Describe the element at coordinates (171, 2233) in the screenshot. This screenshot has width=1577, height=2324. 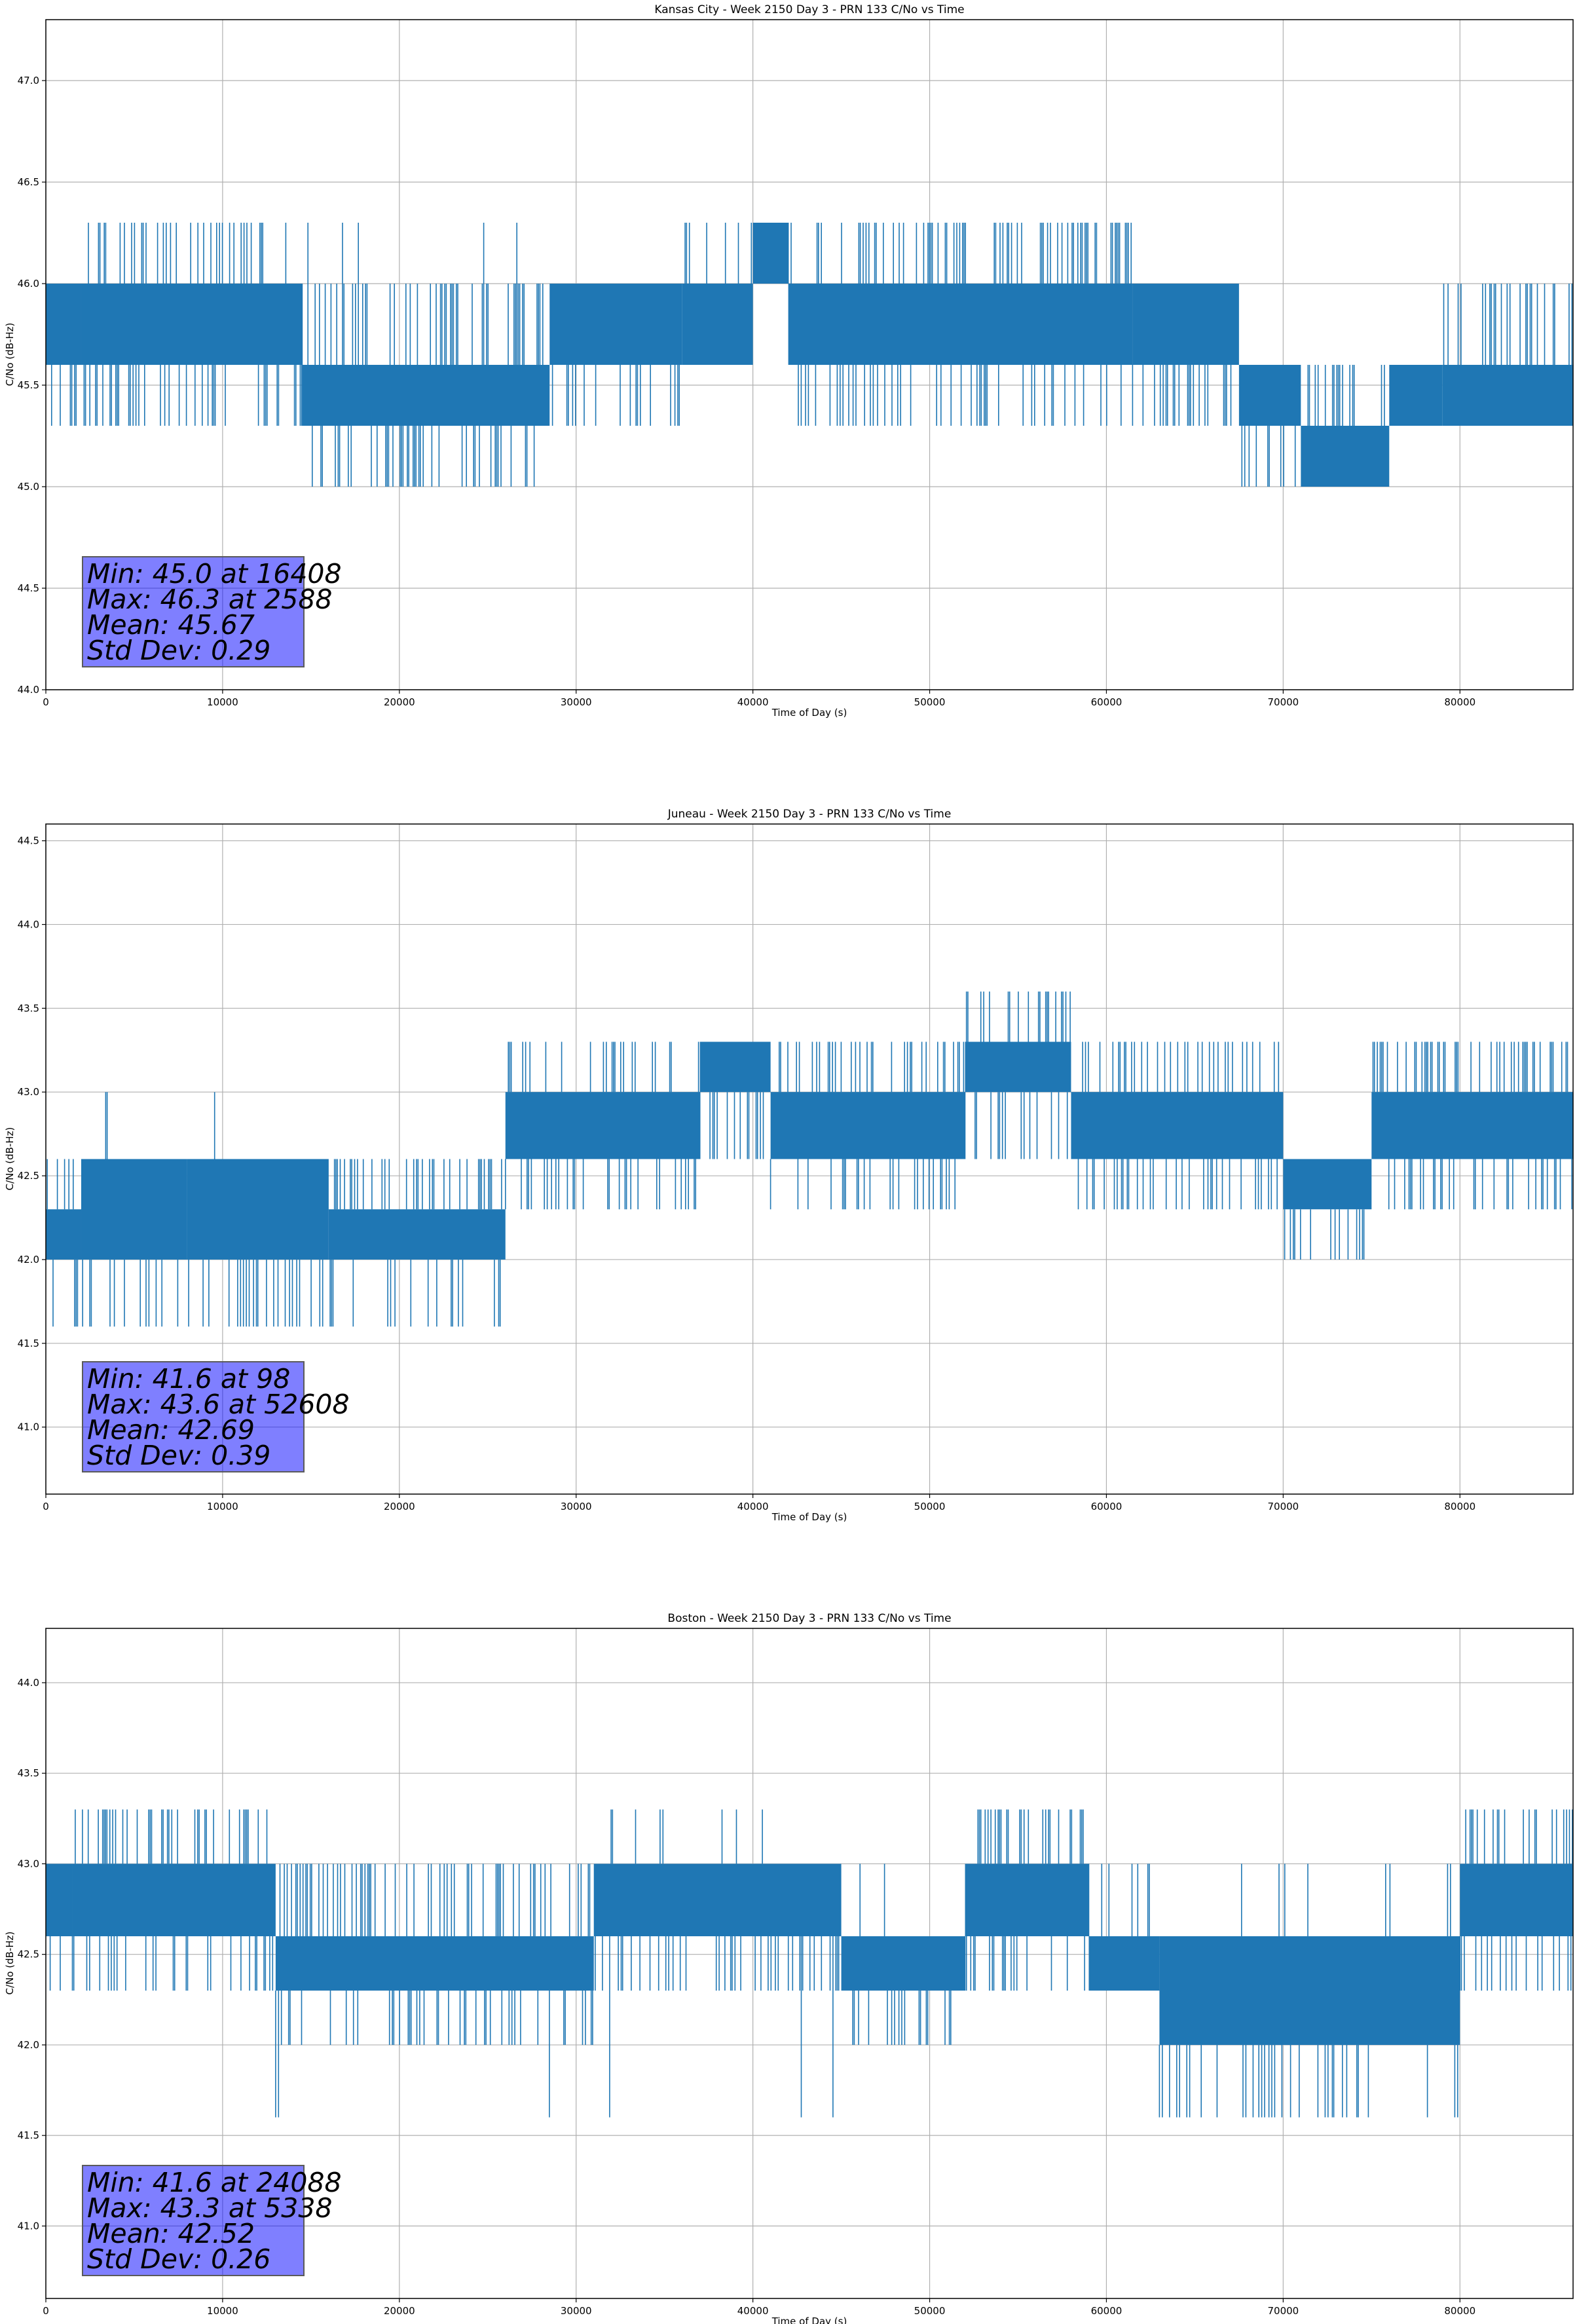
I see `stat-mean: Mean: 42.52` at that location.